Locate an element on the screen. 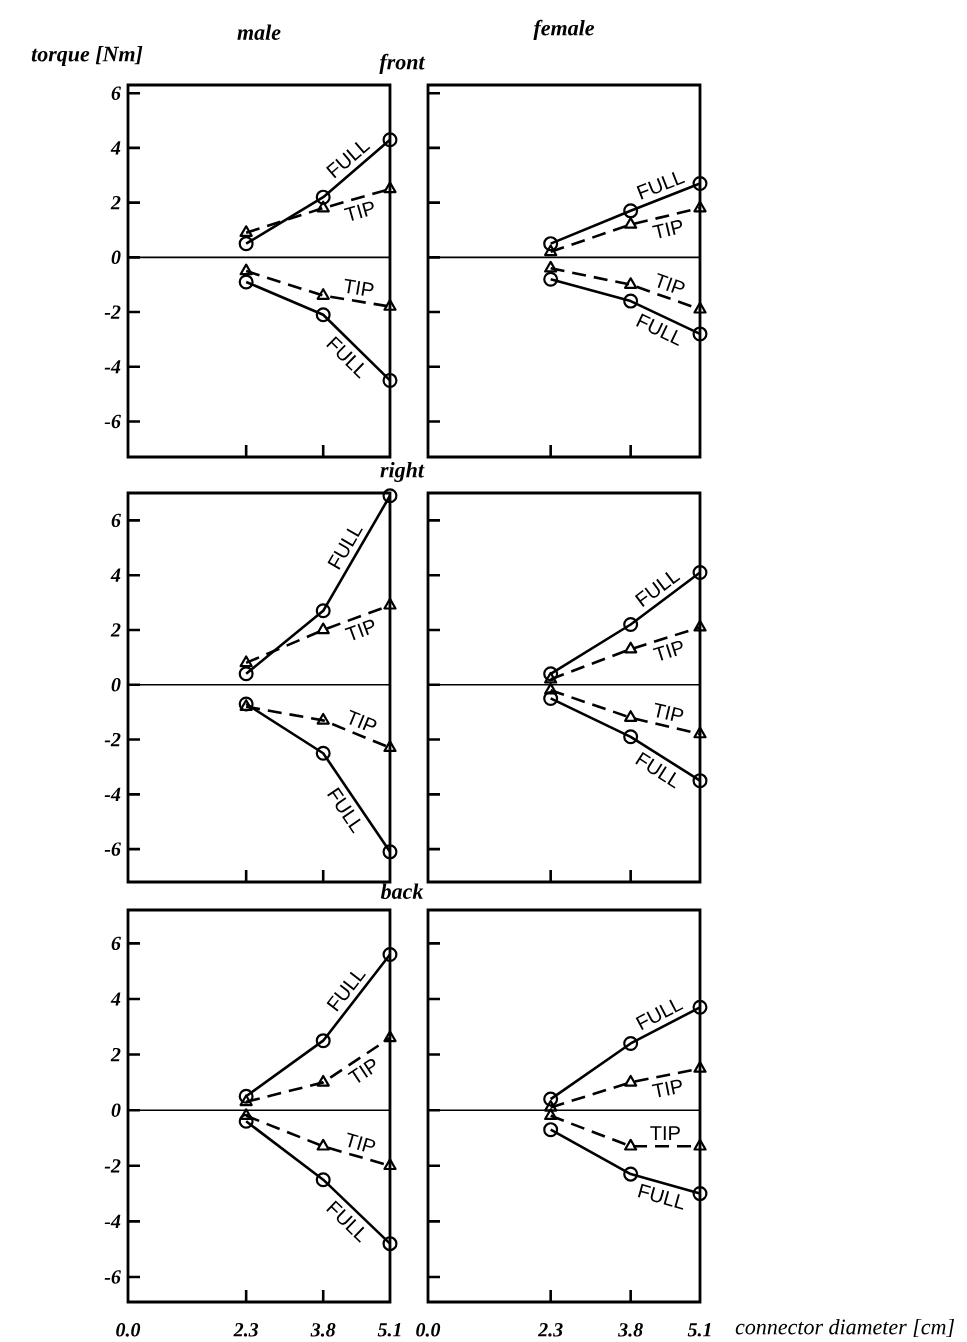  chart-title: female is located at coordinates (564, 29).